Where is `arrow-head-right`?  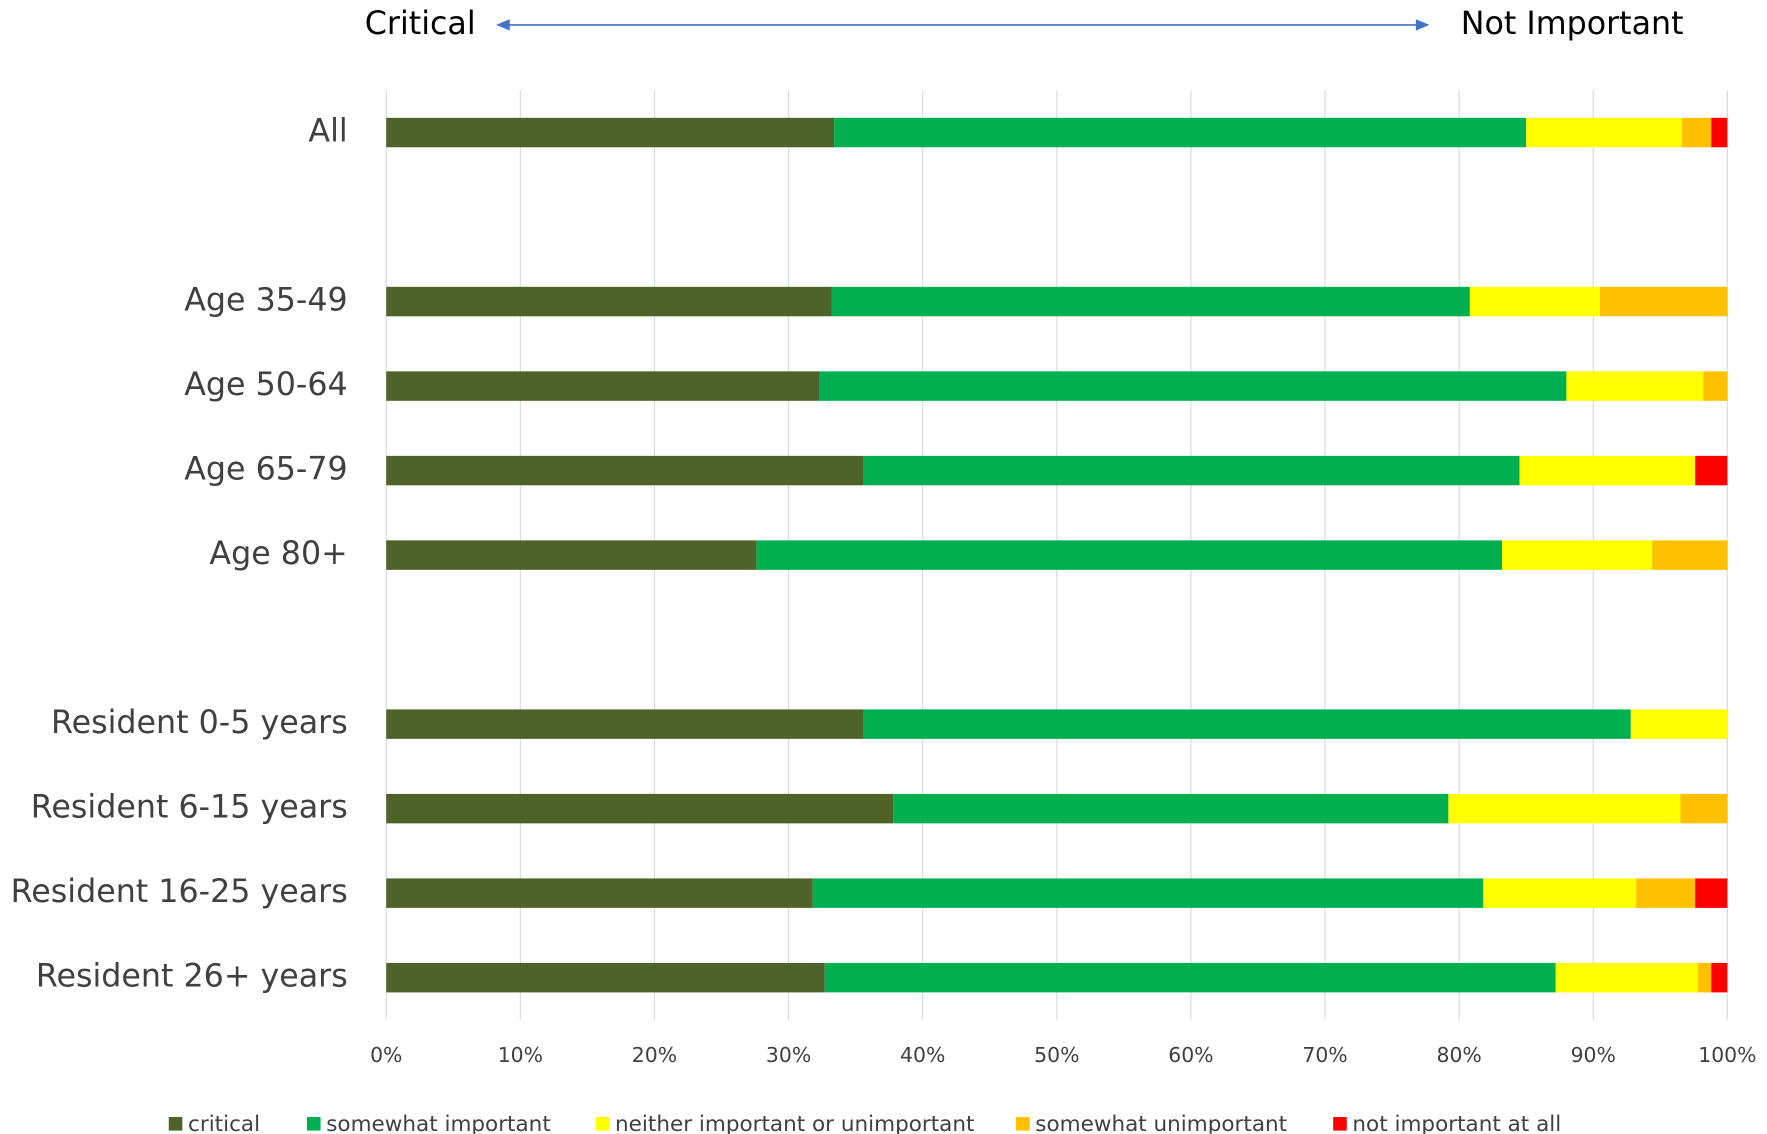
arrow-head-right is located at coordinates (1422, 25).